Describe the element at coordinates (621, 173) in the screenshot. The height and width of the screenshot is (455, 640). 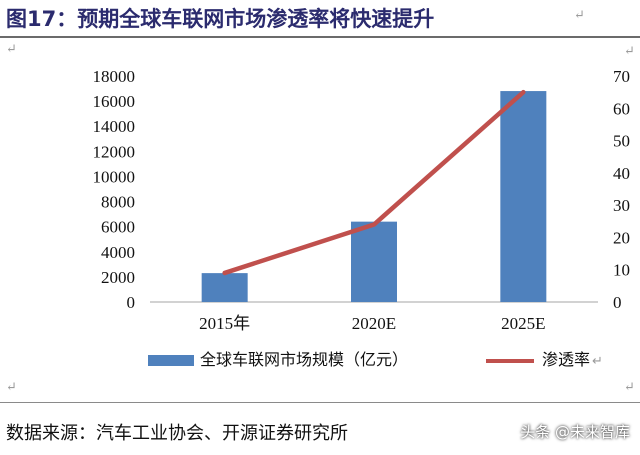
I see `y2-tick-label: 40` at that location.